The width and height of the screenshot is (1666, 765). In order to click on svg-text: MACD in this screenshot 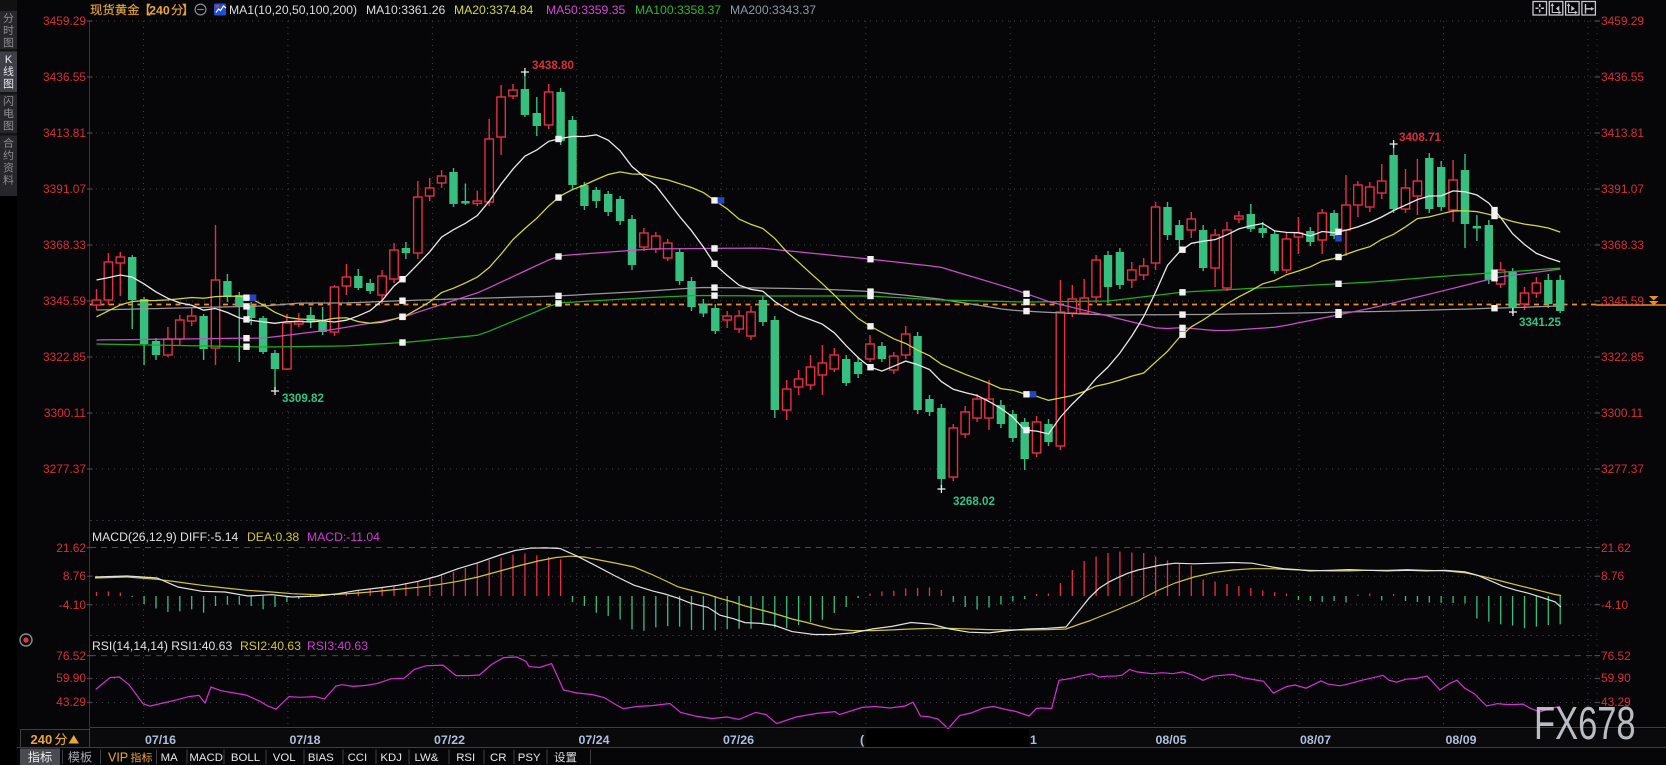, I will do `click(206, 758)`.